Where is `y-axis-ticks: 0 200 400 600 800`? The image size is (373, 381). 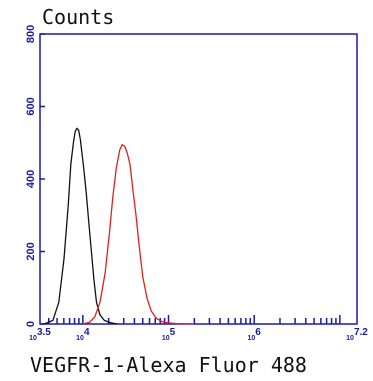 y-axis-ticks: 0 200 400 600 800 is located at coordinates (35, 176).